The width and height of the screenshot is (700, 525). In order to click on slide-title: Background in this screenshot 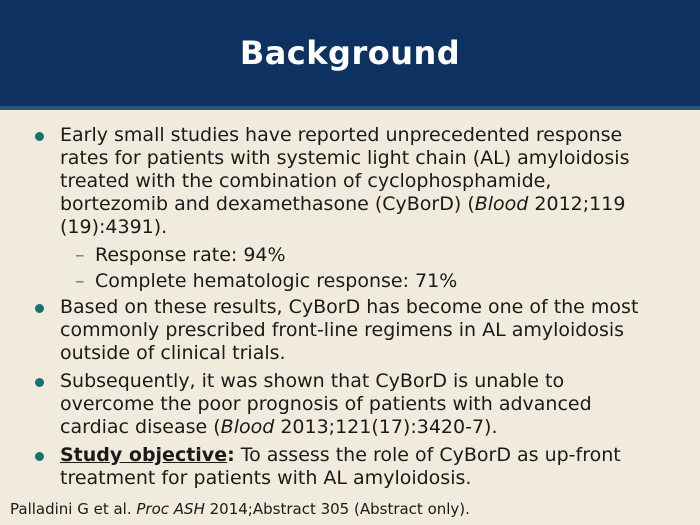, I will do `click(350, 53)`.